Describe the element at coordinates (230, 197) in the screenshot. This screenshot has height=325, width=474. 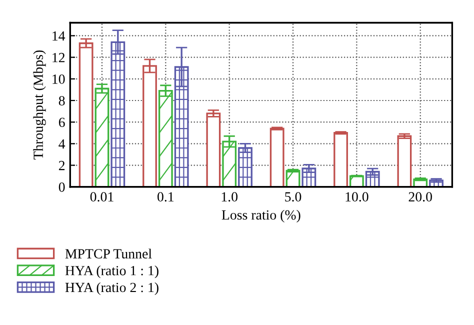
I see `x-tick-label: 1.0` at that location.